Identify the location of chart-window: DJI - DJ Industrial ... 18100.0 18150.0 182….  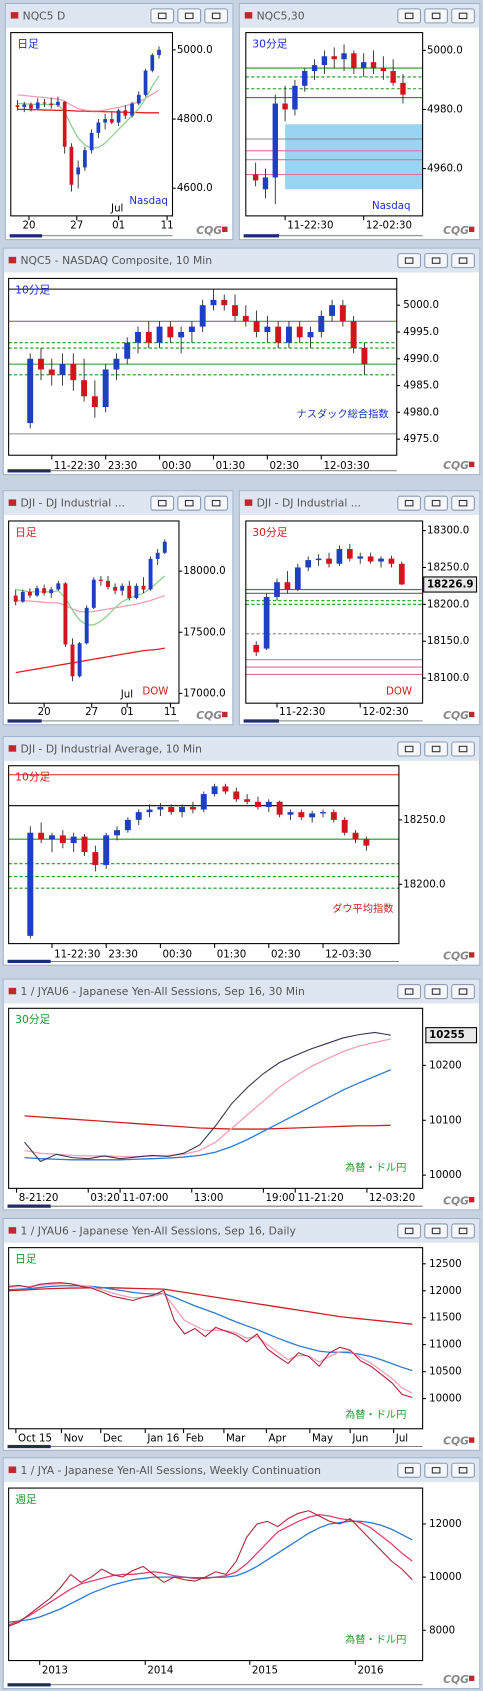
(359, 608).